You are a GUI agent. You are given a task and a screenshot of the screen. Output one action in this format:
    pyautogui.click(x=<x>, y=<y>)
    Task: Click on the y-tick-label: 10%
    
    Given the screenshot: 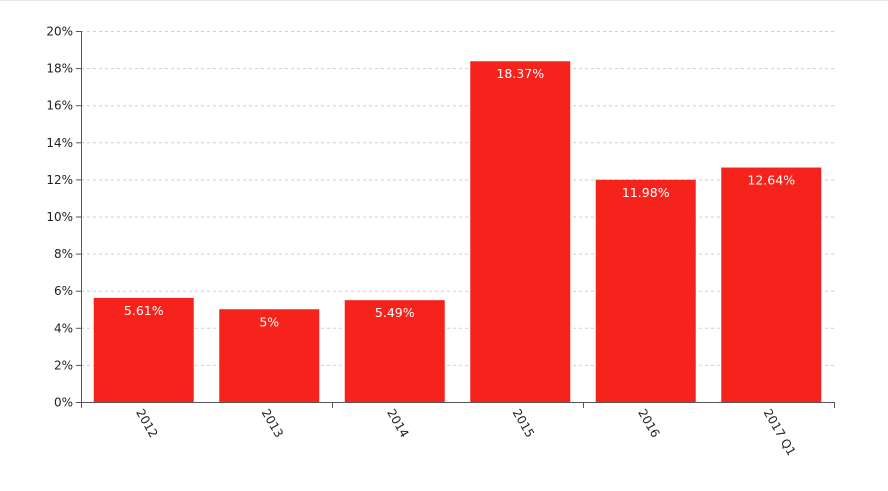 What is the action you would take?
    pyautogui.click(x=59, y=217)
    